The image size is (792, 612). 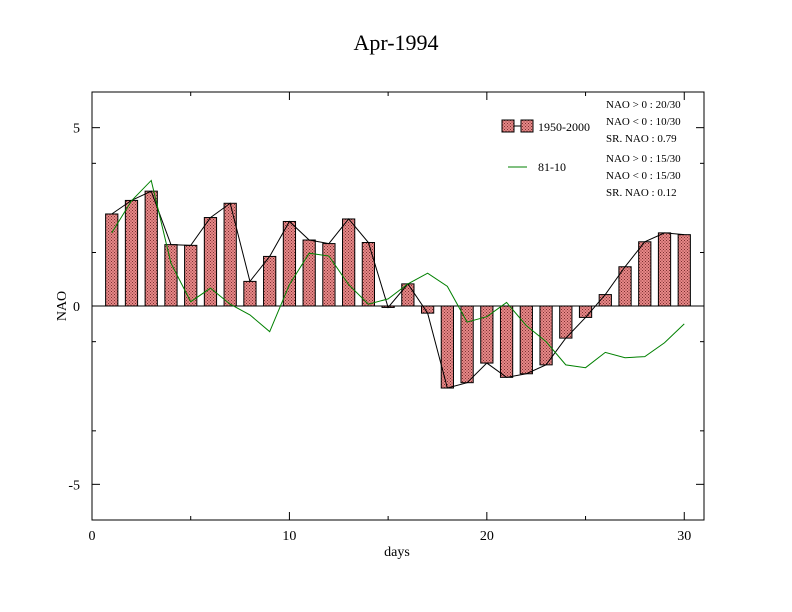 What do you see at coordinates (62, 306) in the screenshot?
I see `y-axis-label: NAO` at bounding box center [62, 306].